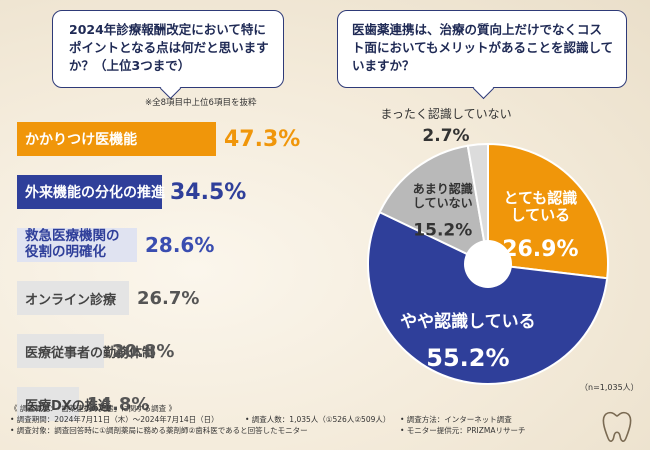 This screenshot has height=450, width=650. I want to click on bar-4: オンライン診療, so click(73, 298).